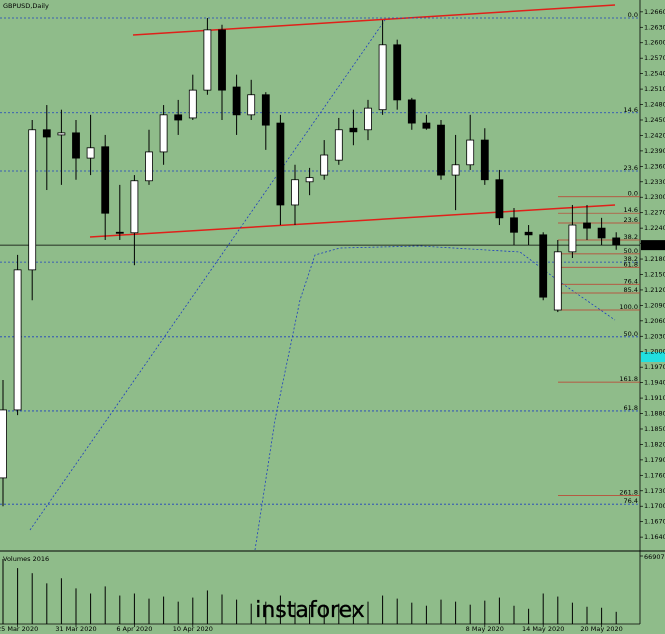  Describe the element at coordinates (485, 629) in the screenshot. I see `x-tick-label: 8 May 2020` at that location.